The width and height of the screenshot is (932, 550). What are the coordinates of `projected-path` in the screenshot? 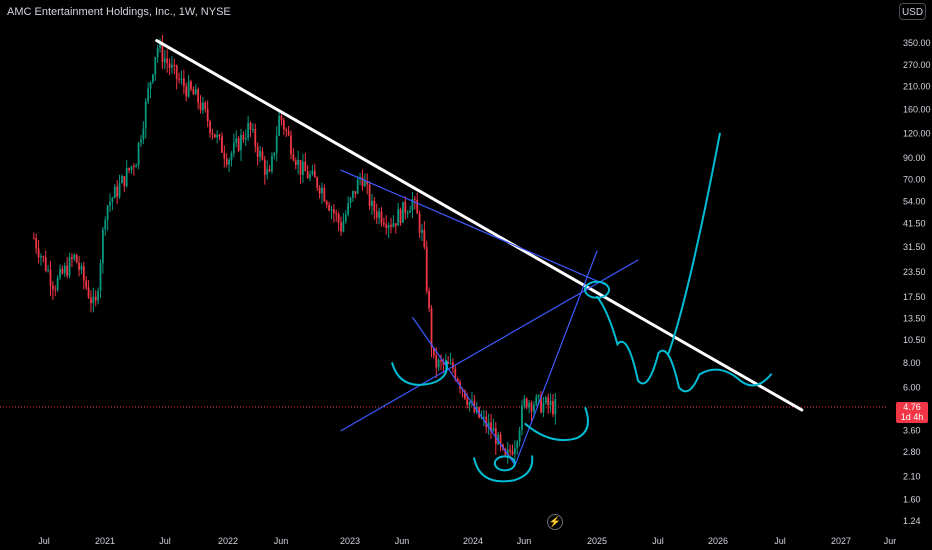 It's located at (684, 344).